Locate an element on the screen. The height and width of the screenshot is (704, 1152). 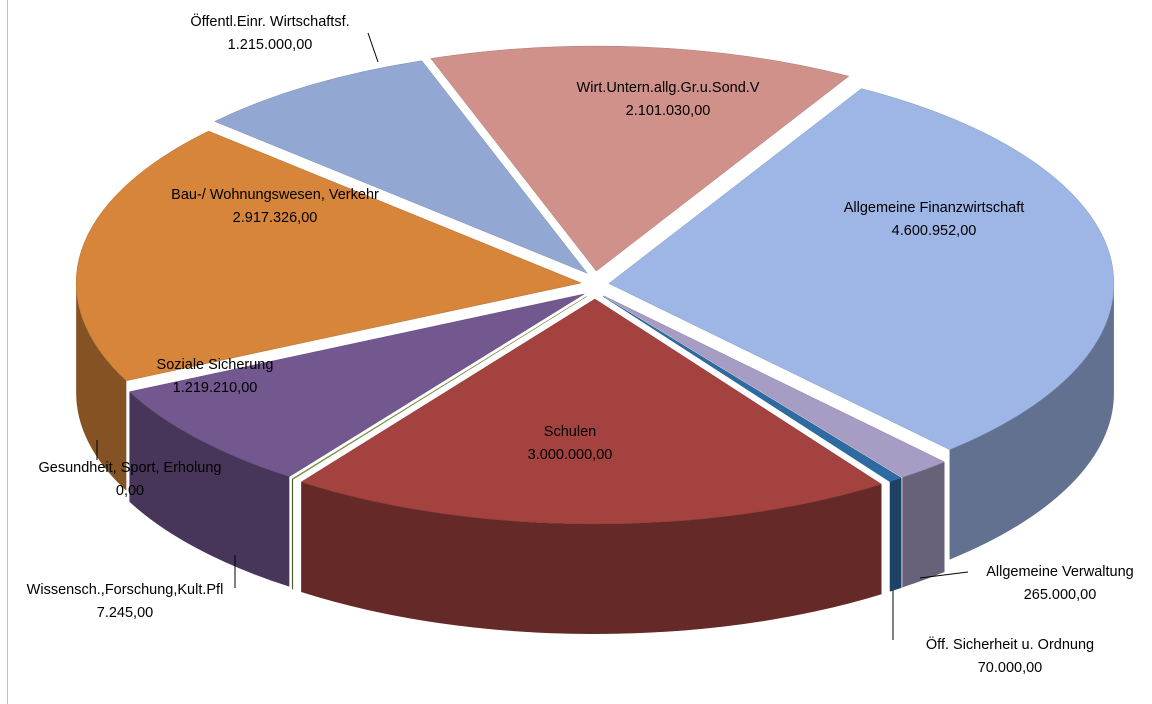
category-label: Wissensch.,Forschung,Kult.Pfl is located at coordinates (125, 590).